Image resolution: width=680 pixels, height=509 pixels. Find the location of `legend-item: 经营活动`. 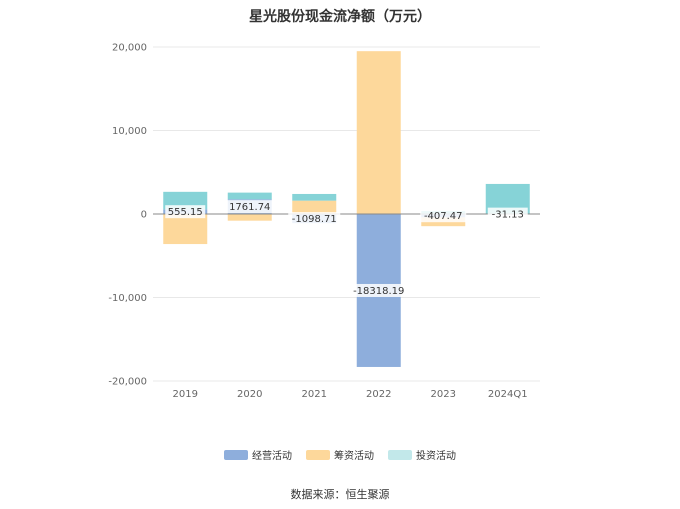

legend-item: 经营活动 is located at coordinates (258, 454).